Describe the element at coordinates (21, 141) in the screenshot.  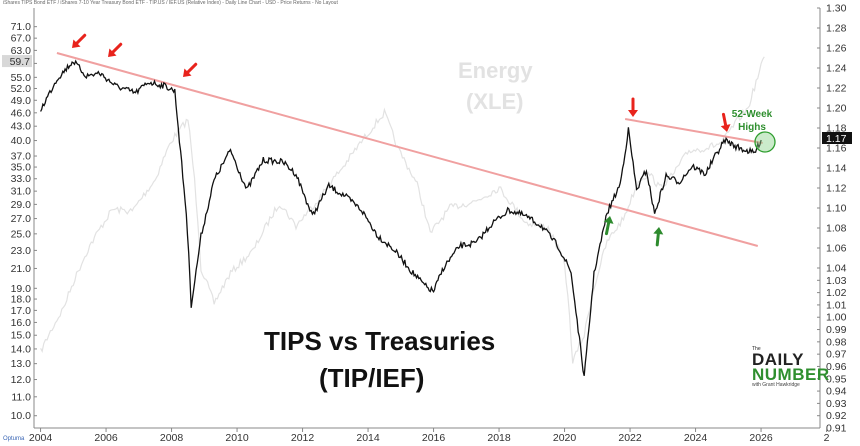
I see `left-tick-label: 40.0` at that location.